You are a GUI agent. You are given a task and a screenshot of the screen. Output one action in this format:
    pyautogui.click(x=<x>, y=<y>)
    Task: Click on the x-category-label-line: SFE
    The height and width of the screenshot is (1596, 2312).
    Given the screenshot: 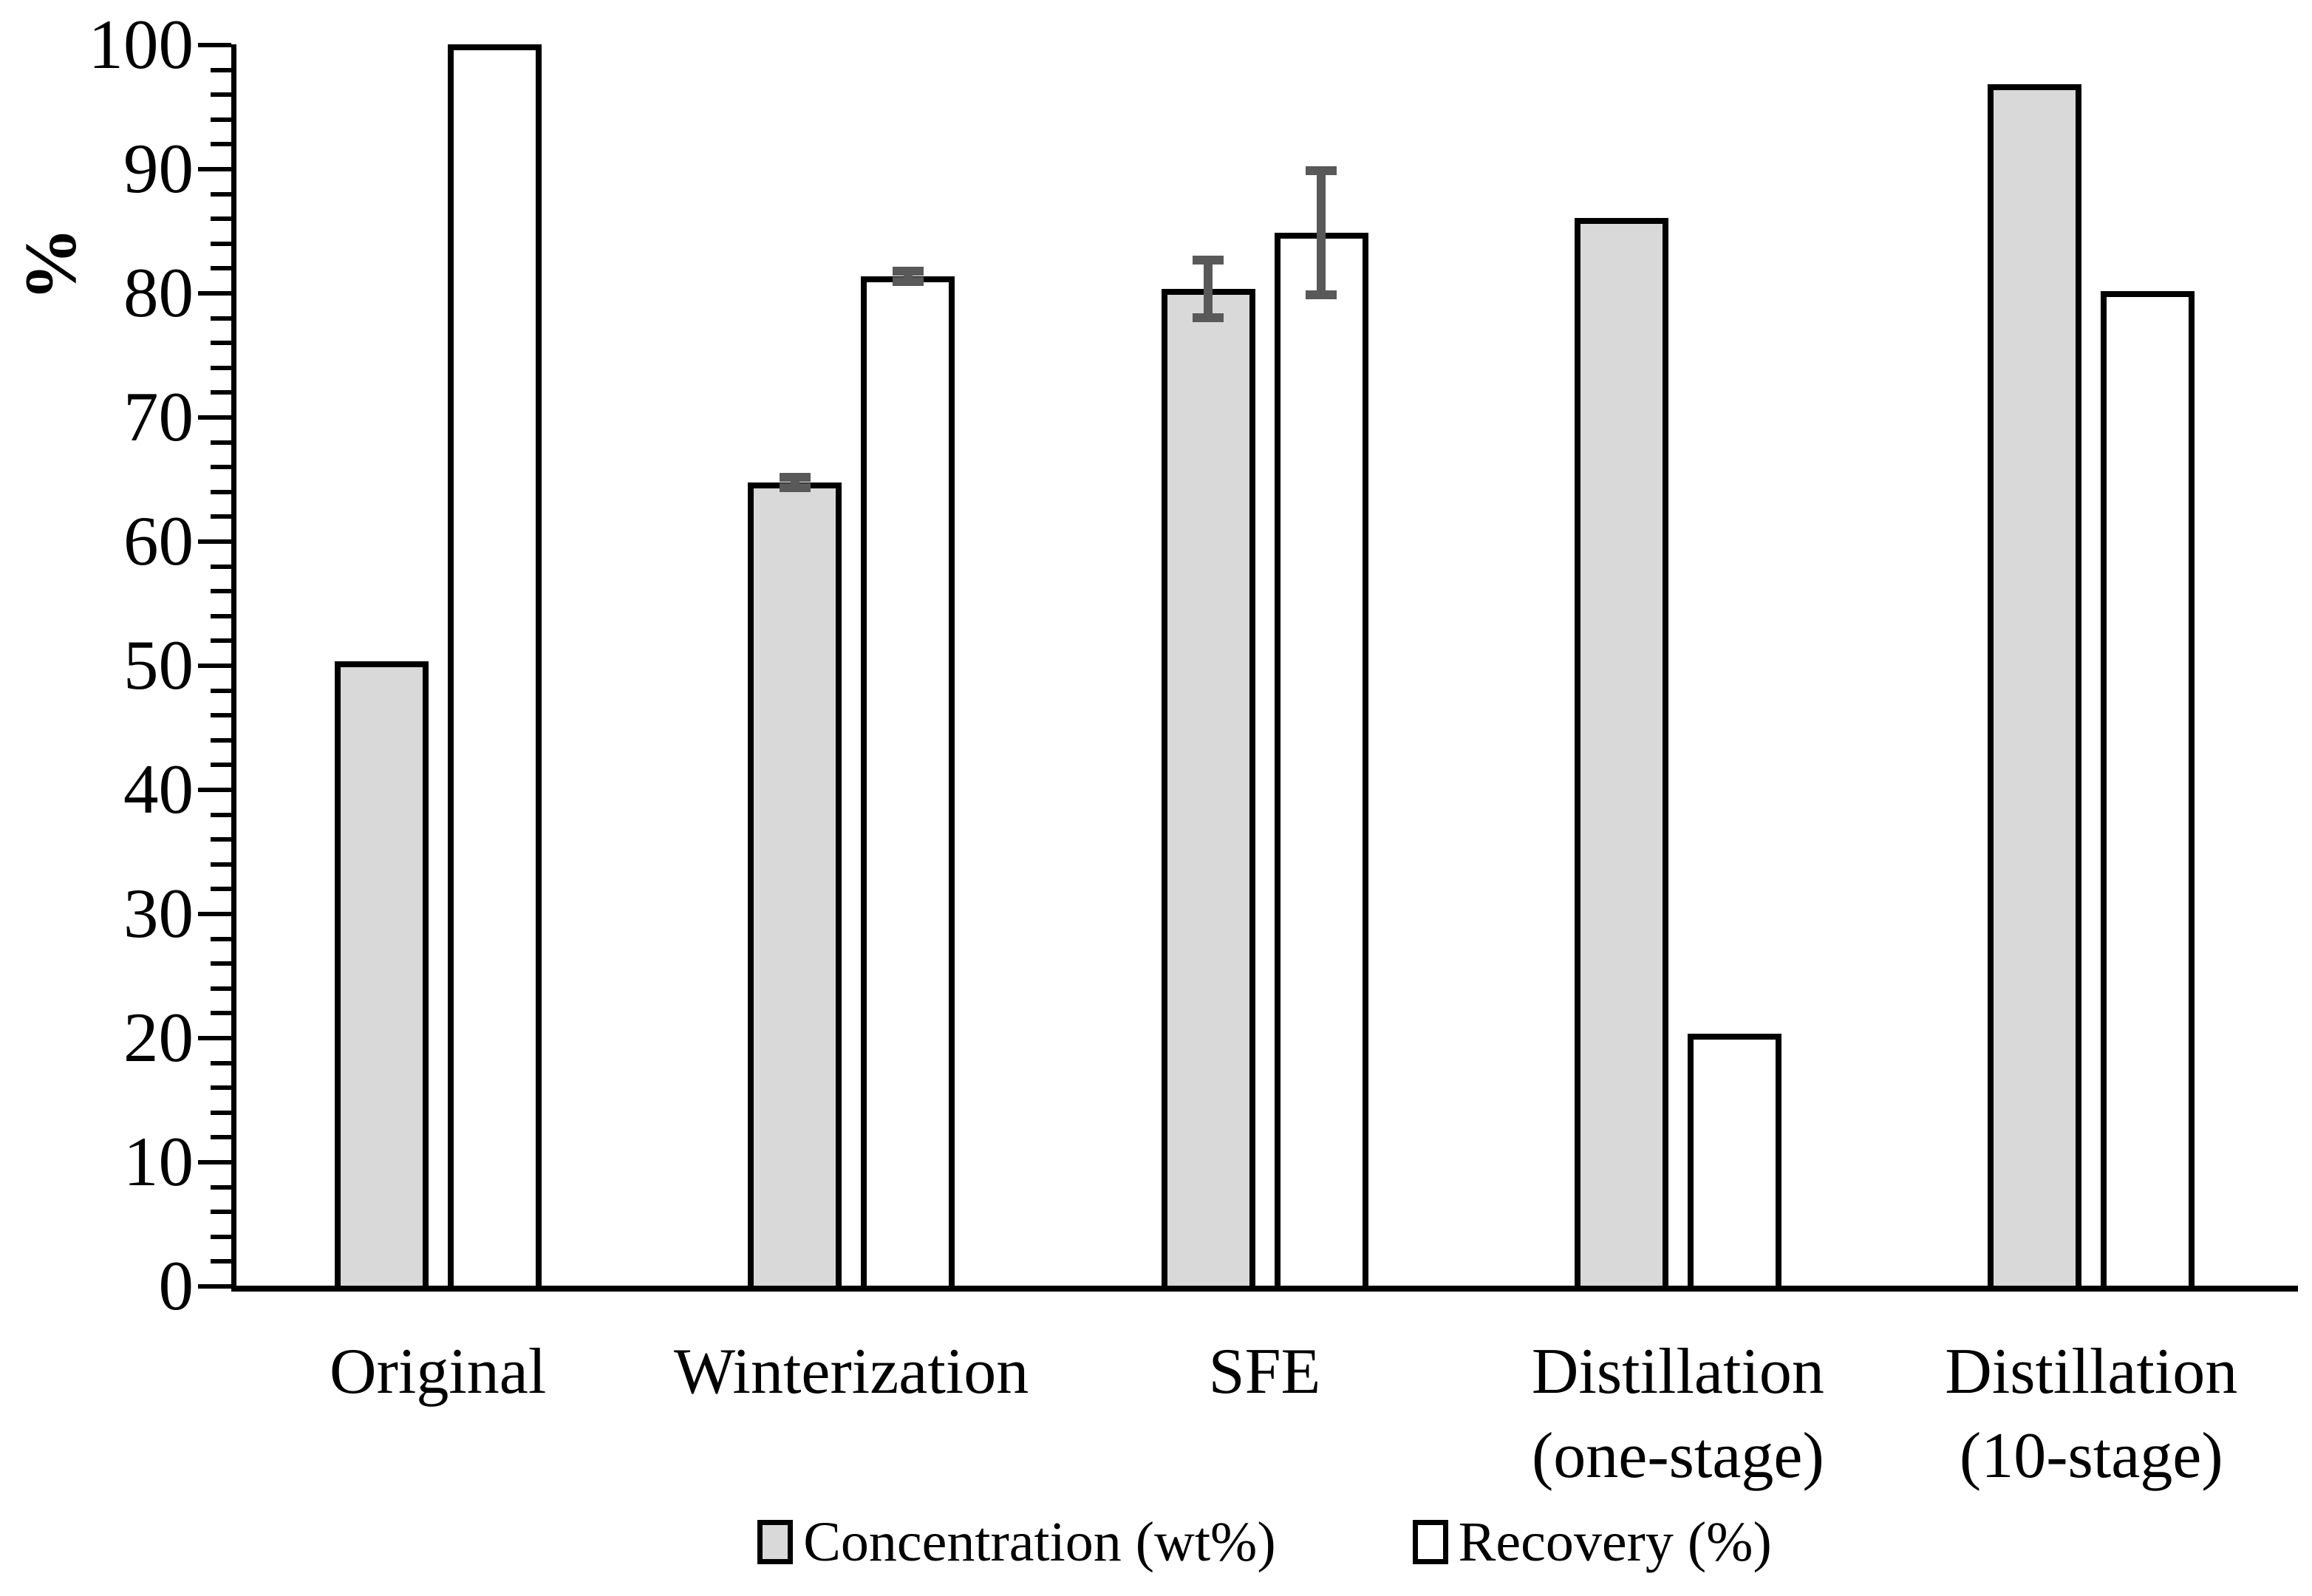 What is the action you would take?
    pyautogui.click(x=1264, y=1372)
    